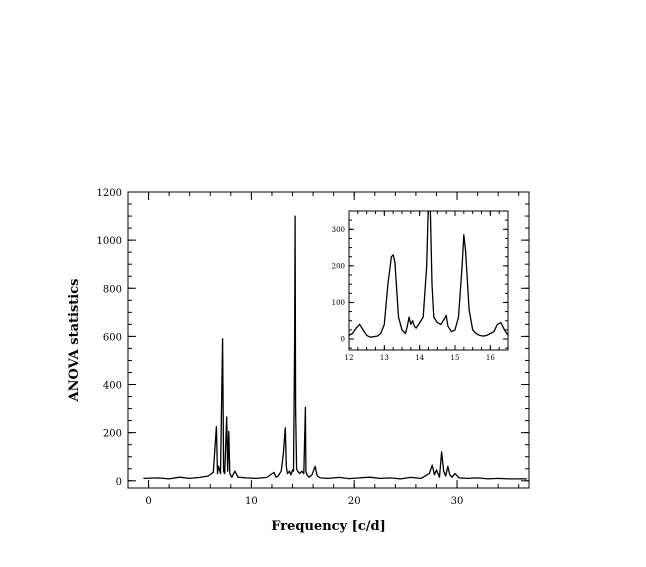 This screenshot has height=567, width=646. Describe the element at coordinates (74, 341) in the screenshot. I see `main-y-axis-title: ANOVA statistics` at that location.